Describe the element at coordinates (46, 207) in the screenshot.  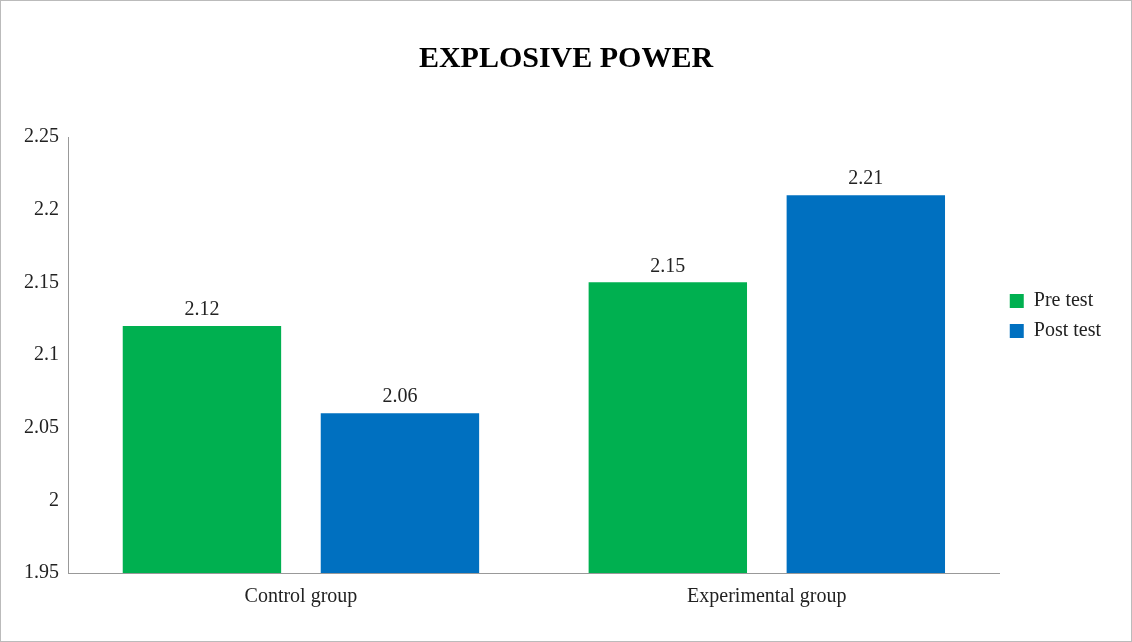
I see `y-tick-label: 2.2` at that location.